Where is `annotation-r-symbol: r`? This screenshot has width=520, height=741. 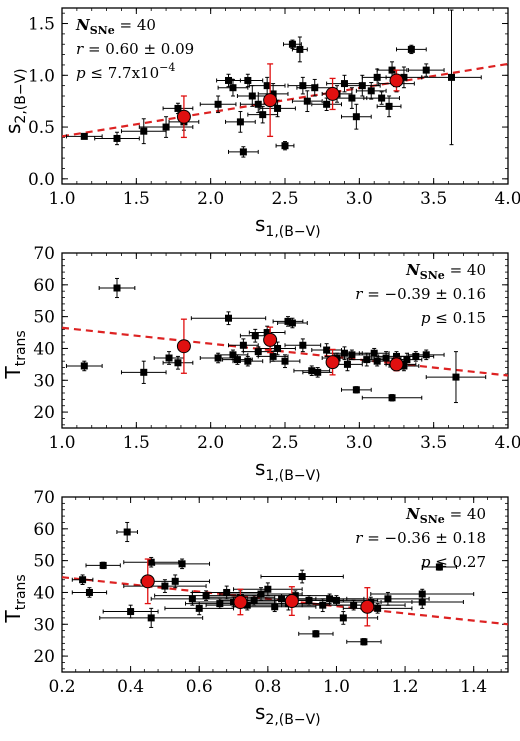 annotation-r-symbol: r is located at coordinates (359, 538).